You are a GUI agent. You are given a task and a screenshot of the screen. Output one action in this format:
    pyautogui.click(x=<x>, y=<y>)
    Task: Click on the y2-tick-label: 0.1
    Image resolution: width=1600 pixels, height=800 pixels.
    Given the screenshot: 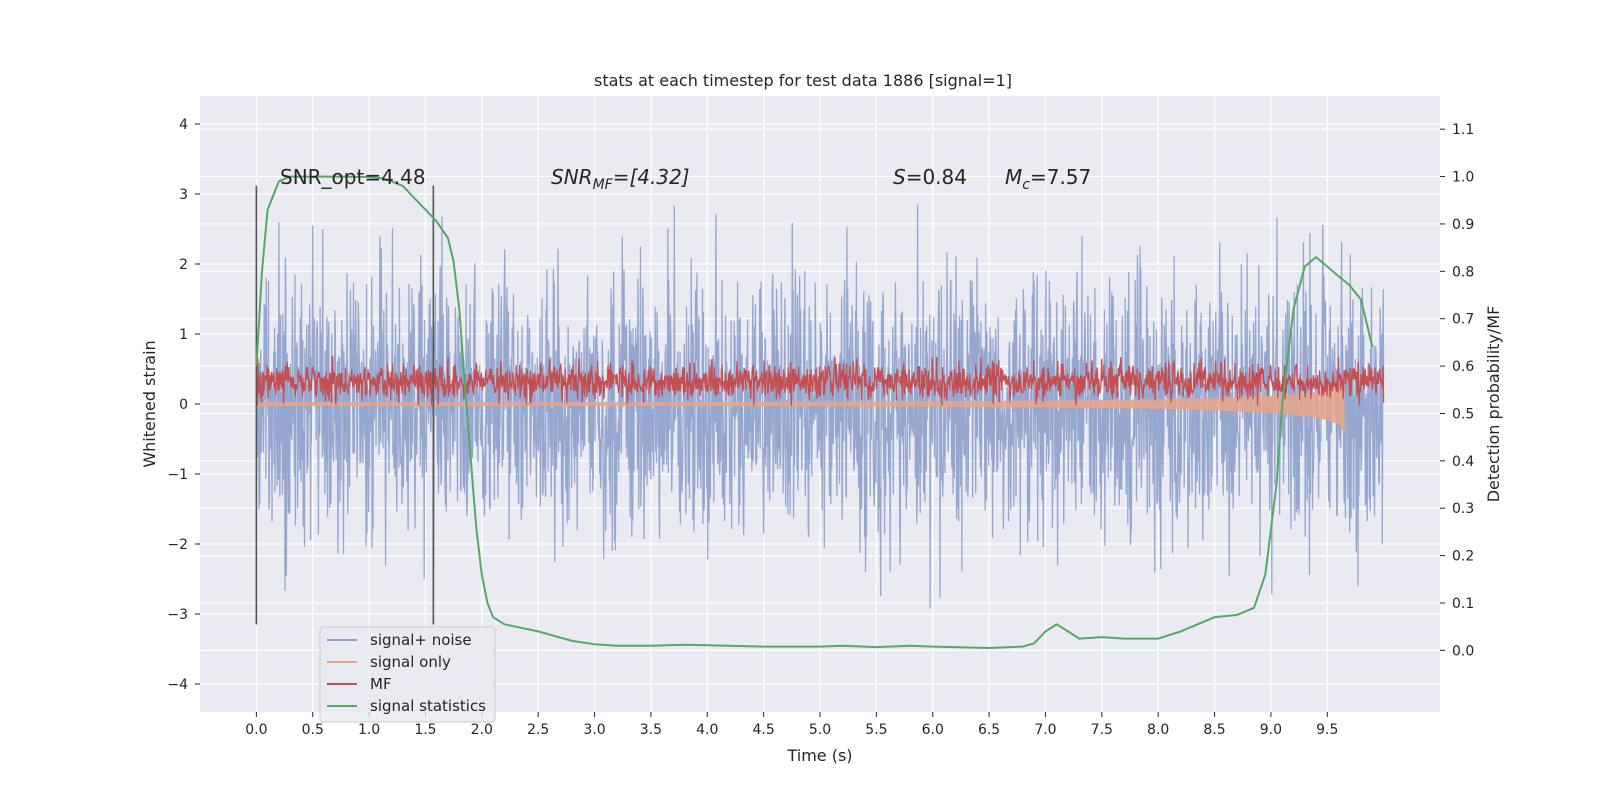 What is the action you would take?
    pyautogui.click(x=1463, y=604)
    